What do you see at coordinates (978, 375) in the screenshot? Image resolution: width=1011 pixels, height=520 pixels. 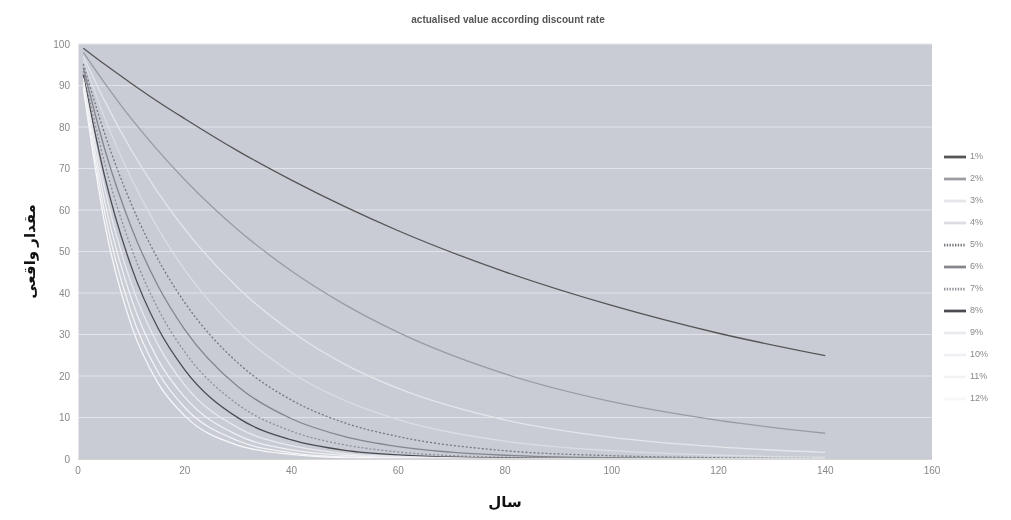 I see `legend-label: 11%` at bounding box center [978, 375].